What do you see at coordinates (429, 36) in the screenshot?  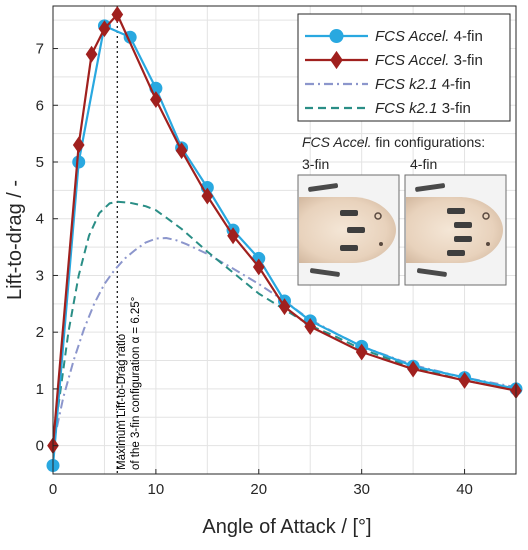 I see `legend-label: FCS Accel. 4-fin` at bounding box center [429, 36].